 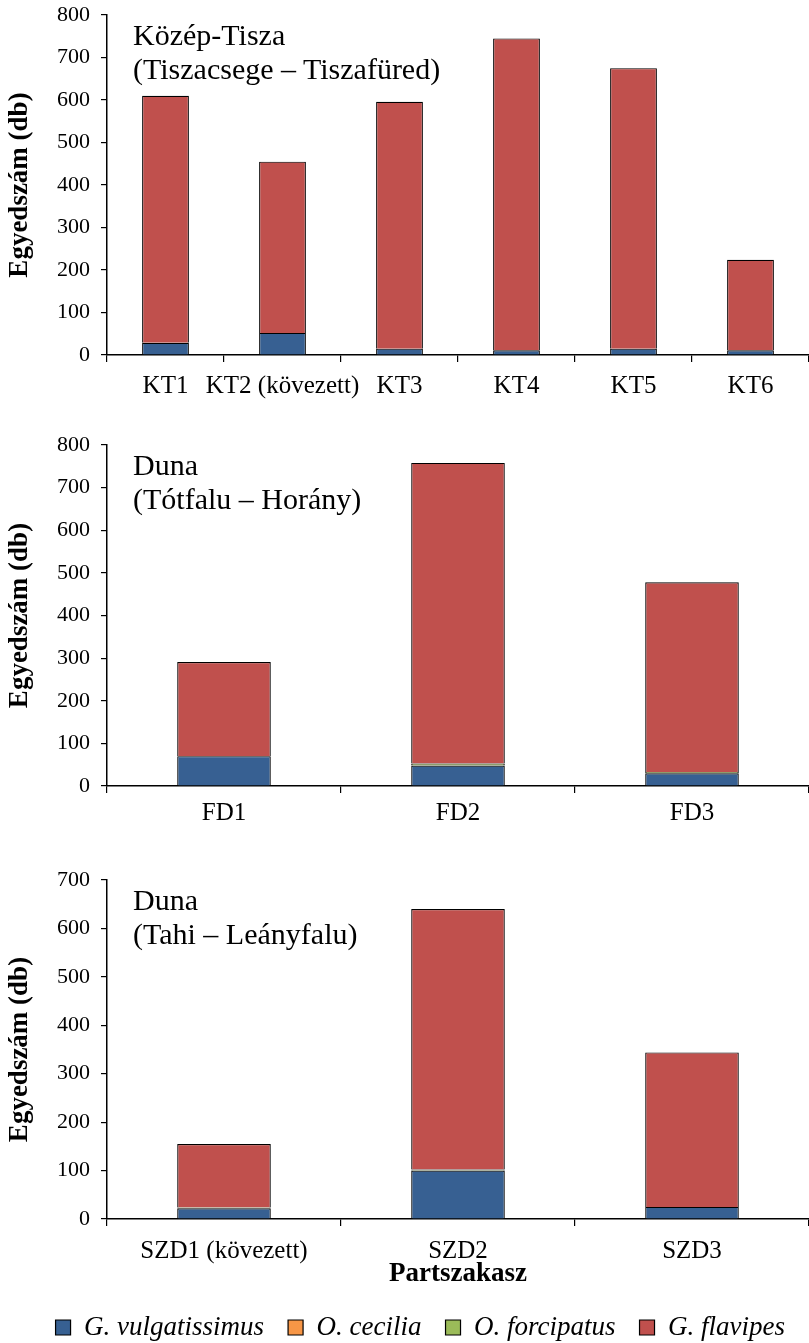 I want to click on x-tick-label: KT5, so click(x=633, y=384).